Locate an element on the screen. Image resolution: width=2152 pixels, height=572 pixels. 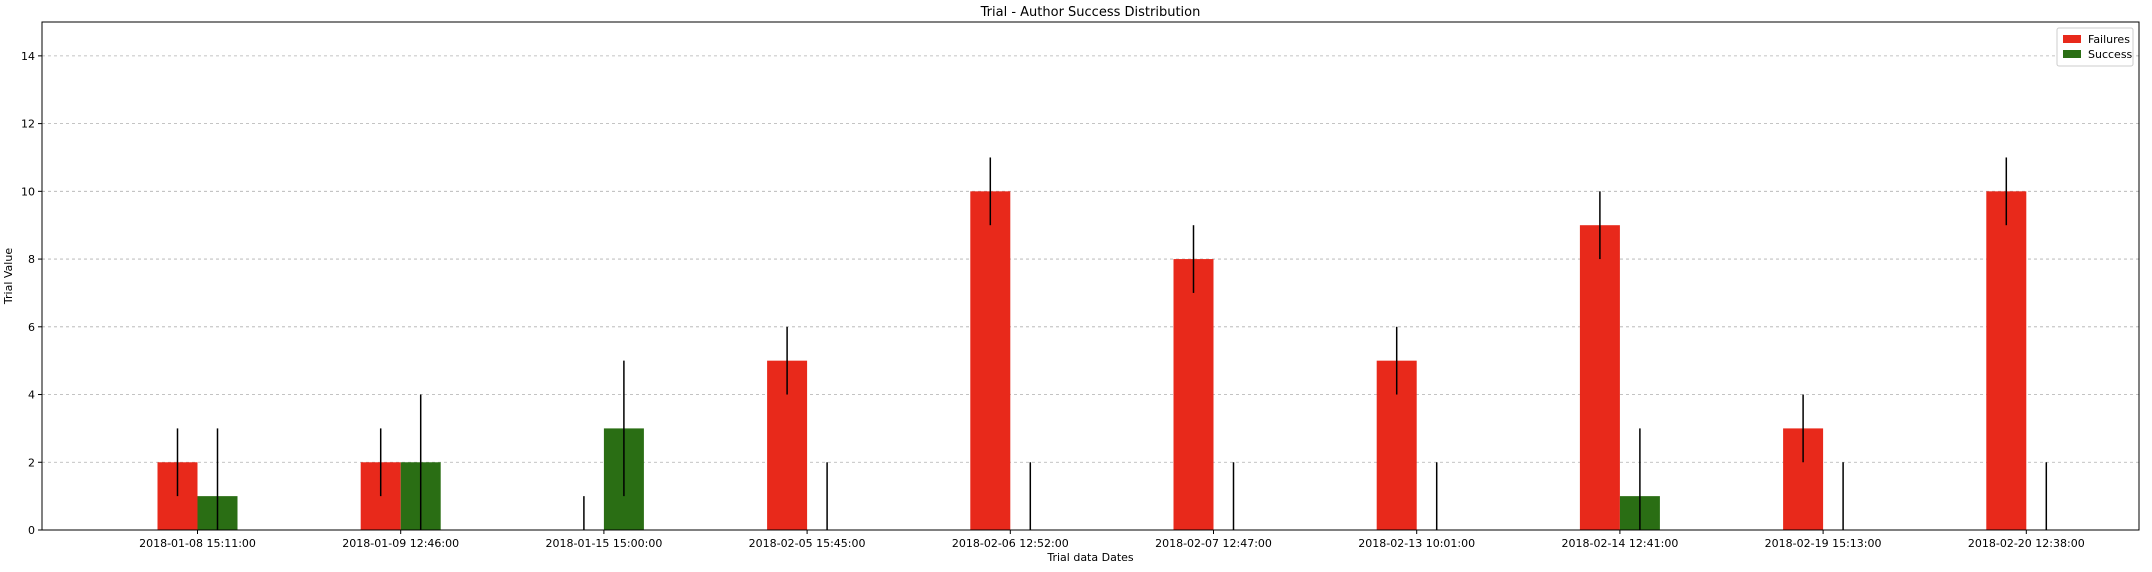
y-tick-label: 14 is located at coordinates (28, 56).